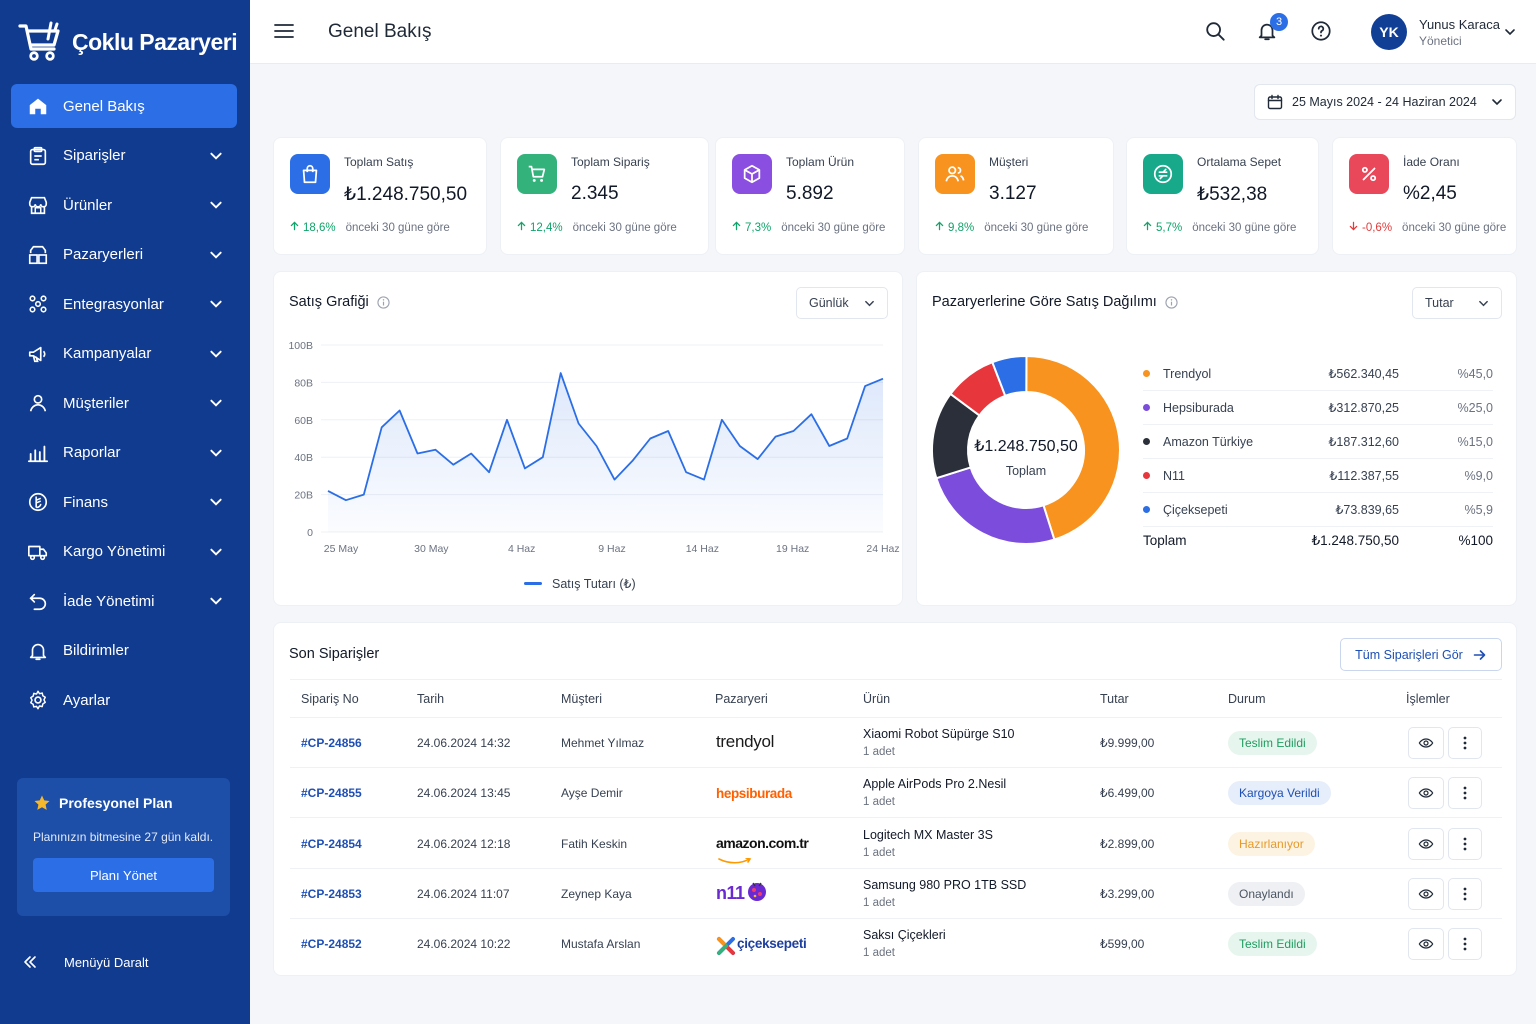 The image size is (1536, 1024). What do you see at coordinates (124, 304) in the screenshot?
I see `sidebar-item-integration: Entegrasyonlar` at bounding box center [124, 304].